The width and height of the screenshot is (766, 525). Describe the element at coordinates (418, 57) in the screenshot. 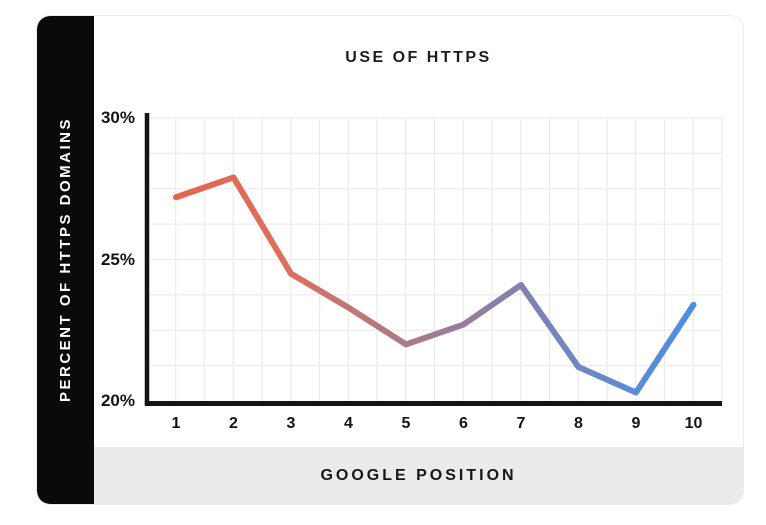

I see `chart-title: USE OF HTTPS` at that location.